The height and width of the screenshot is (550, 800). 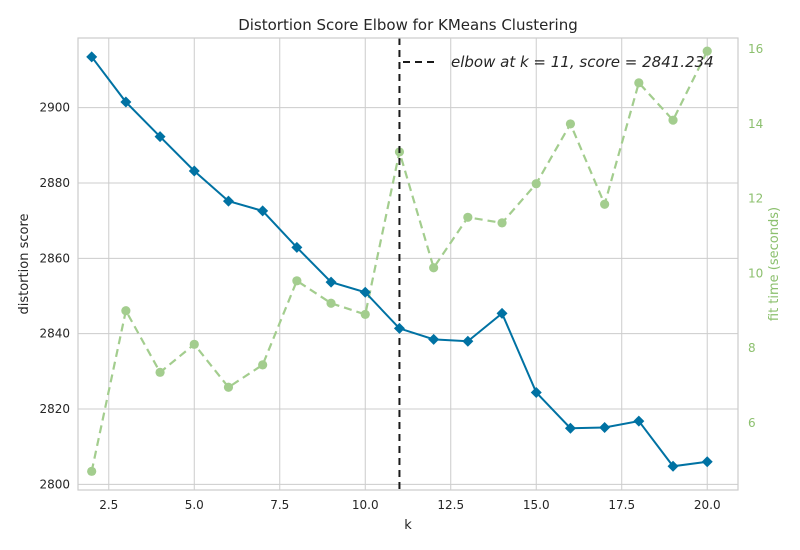 What do you see at coordinates (279, 505) in the screenshot?
I see `x-tick-label: 7.5` at bounding box center [279, 505].